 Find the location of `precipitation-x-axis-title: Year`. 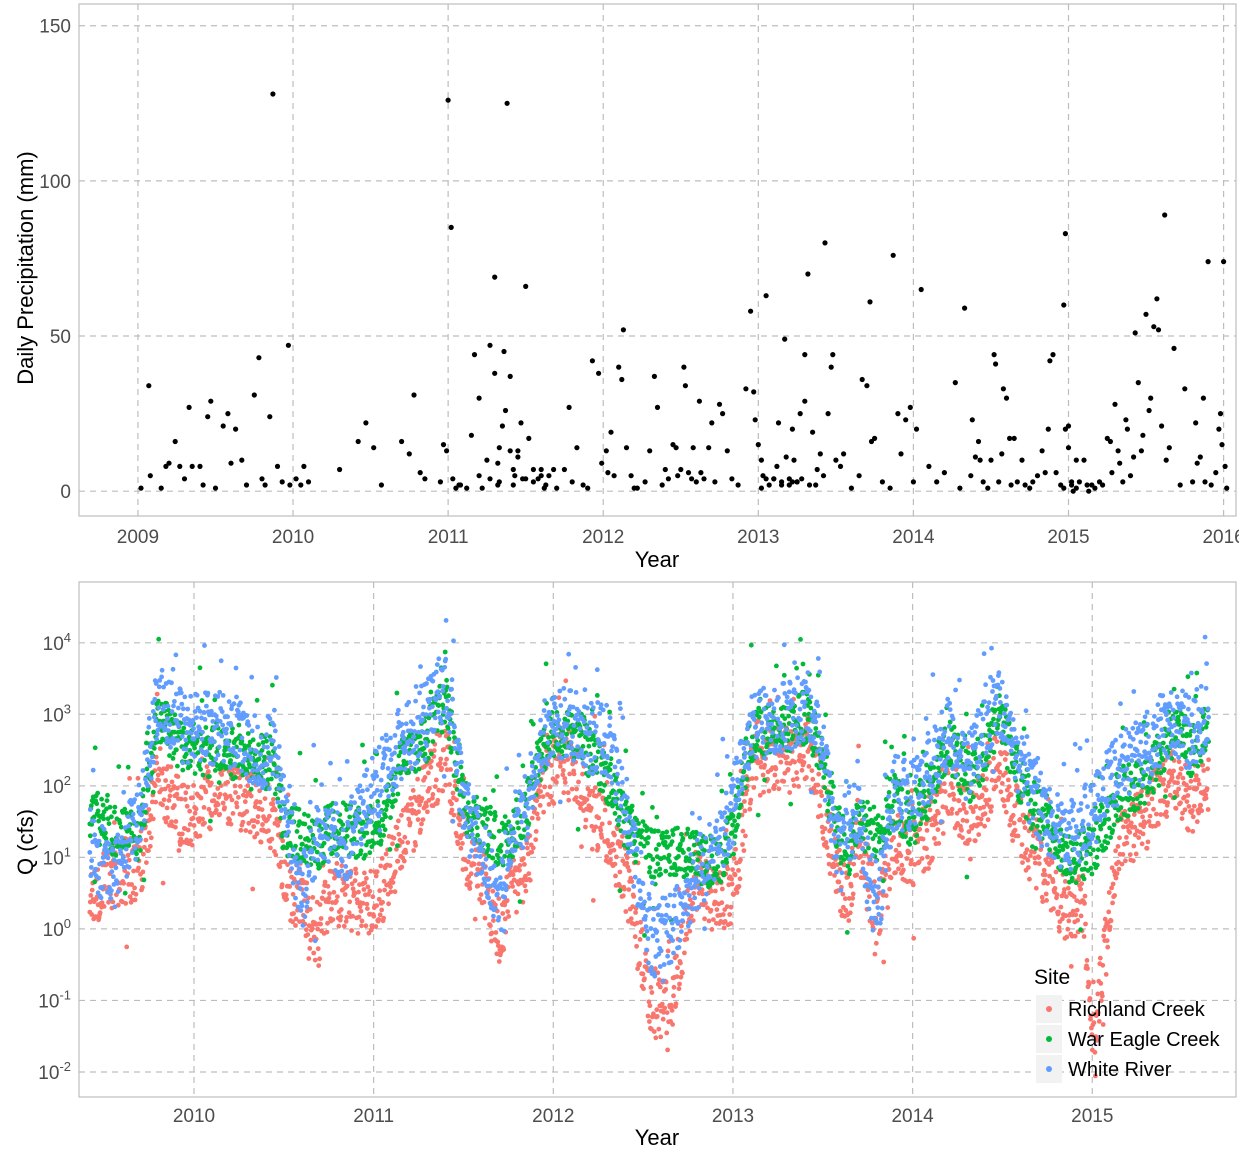

precipitation-x-axis-title: Year is located at coordinates (657, 559).